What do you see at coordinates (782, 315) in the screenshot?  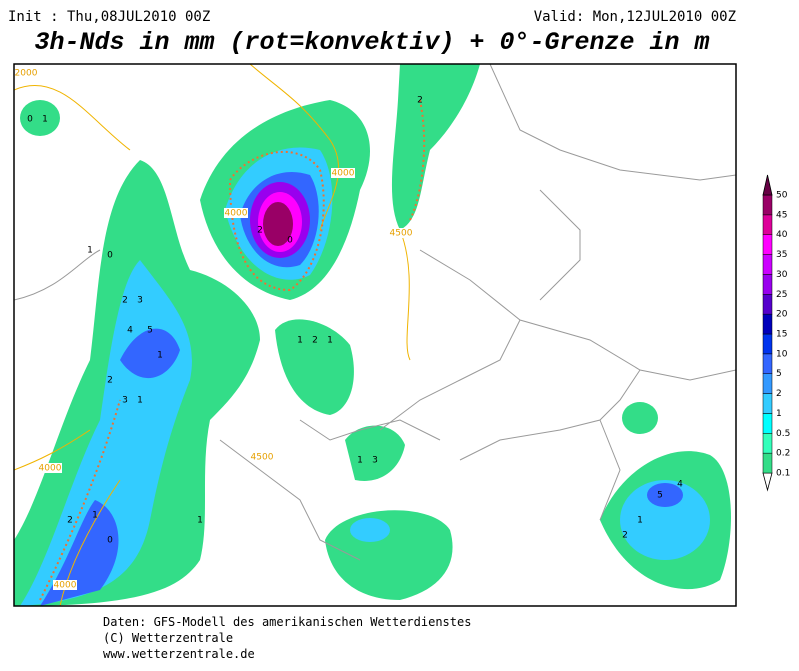 I see `colorbar-label: 20` at bounding box center [782, 315].